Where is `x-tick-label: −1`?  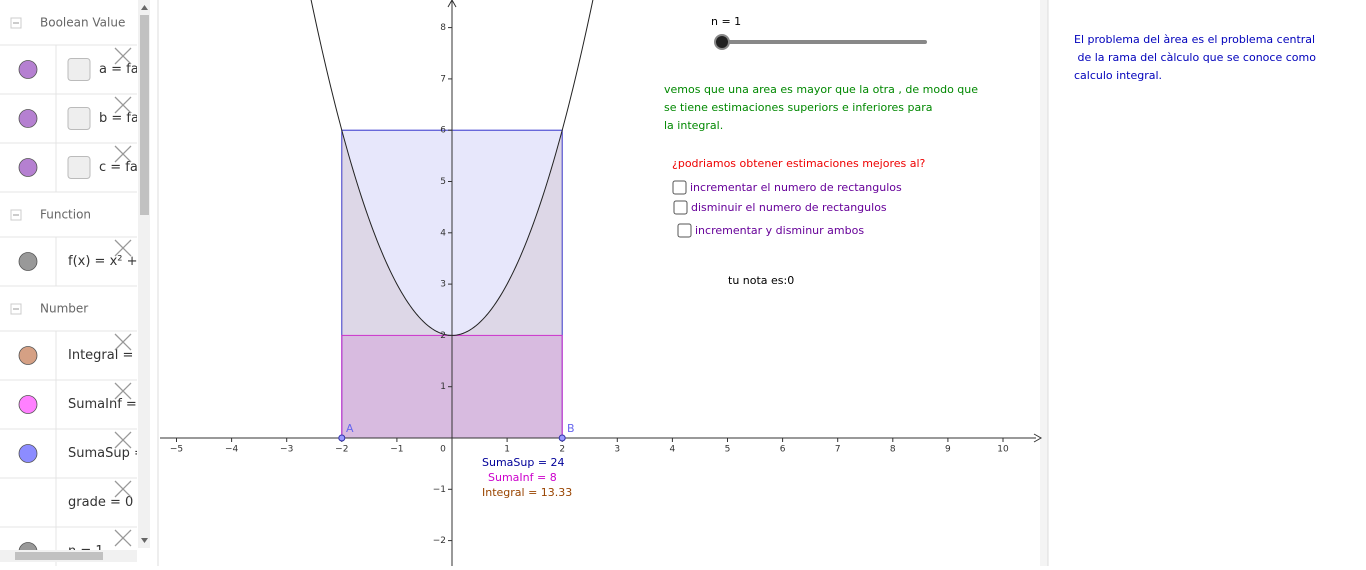 x-tick-label: −1 is located at coordinates (396, 450).